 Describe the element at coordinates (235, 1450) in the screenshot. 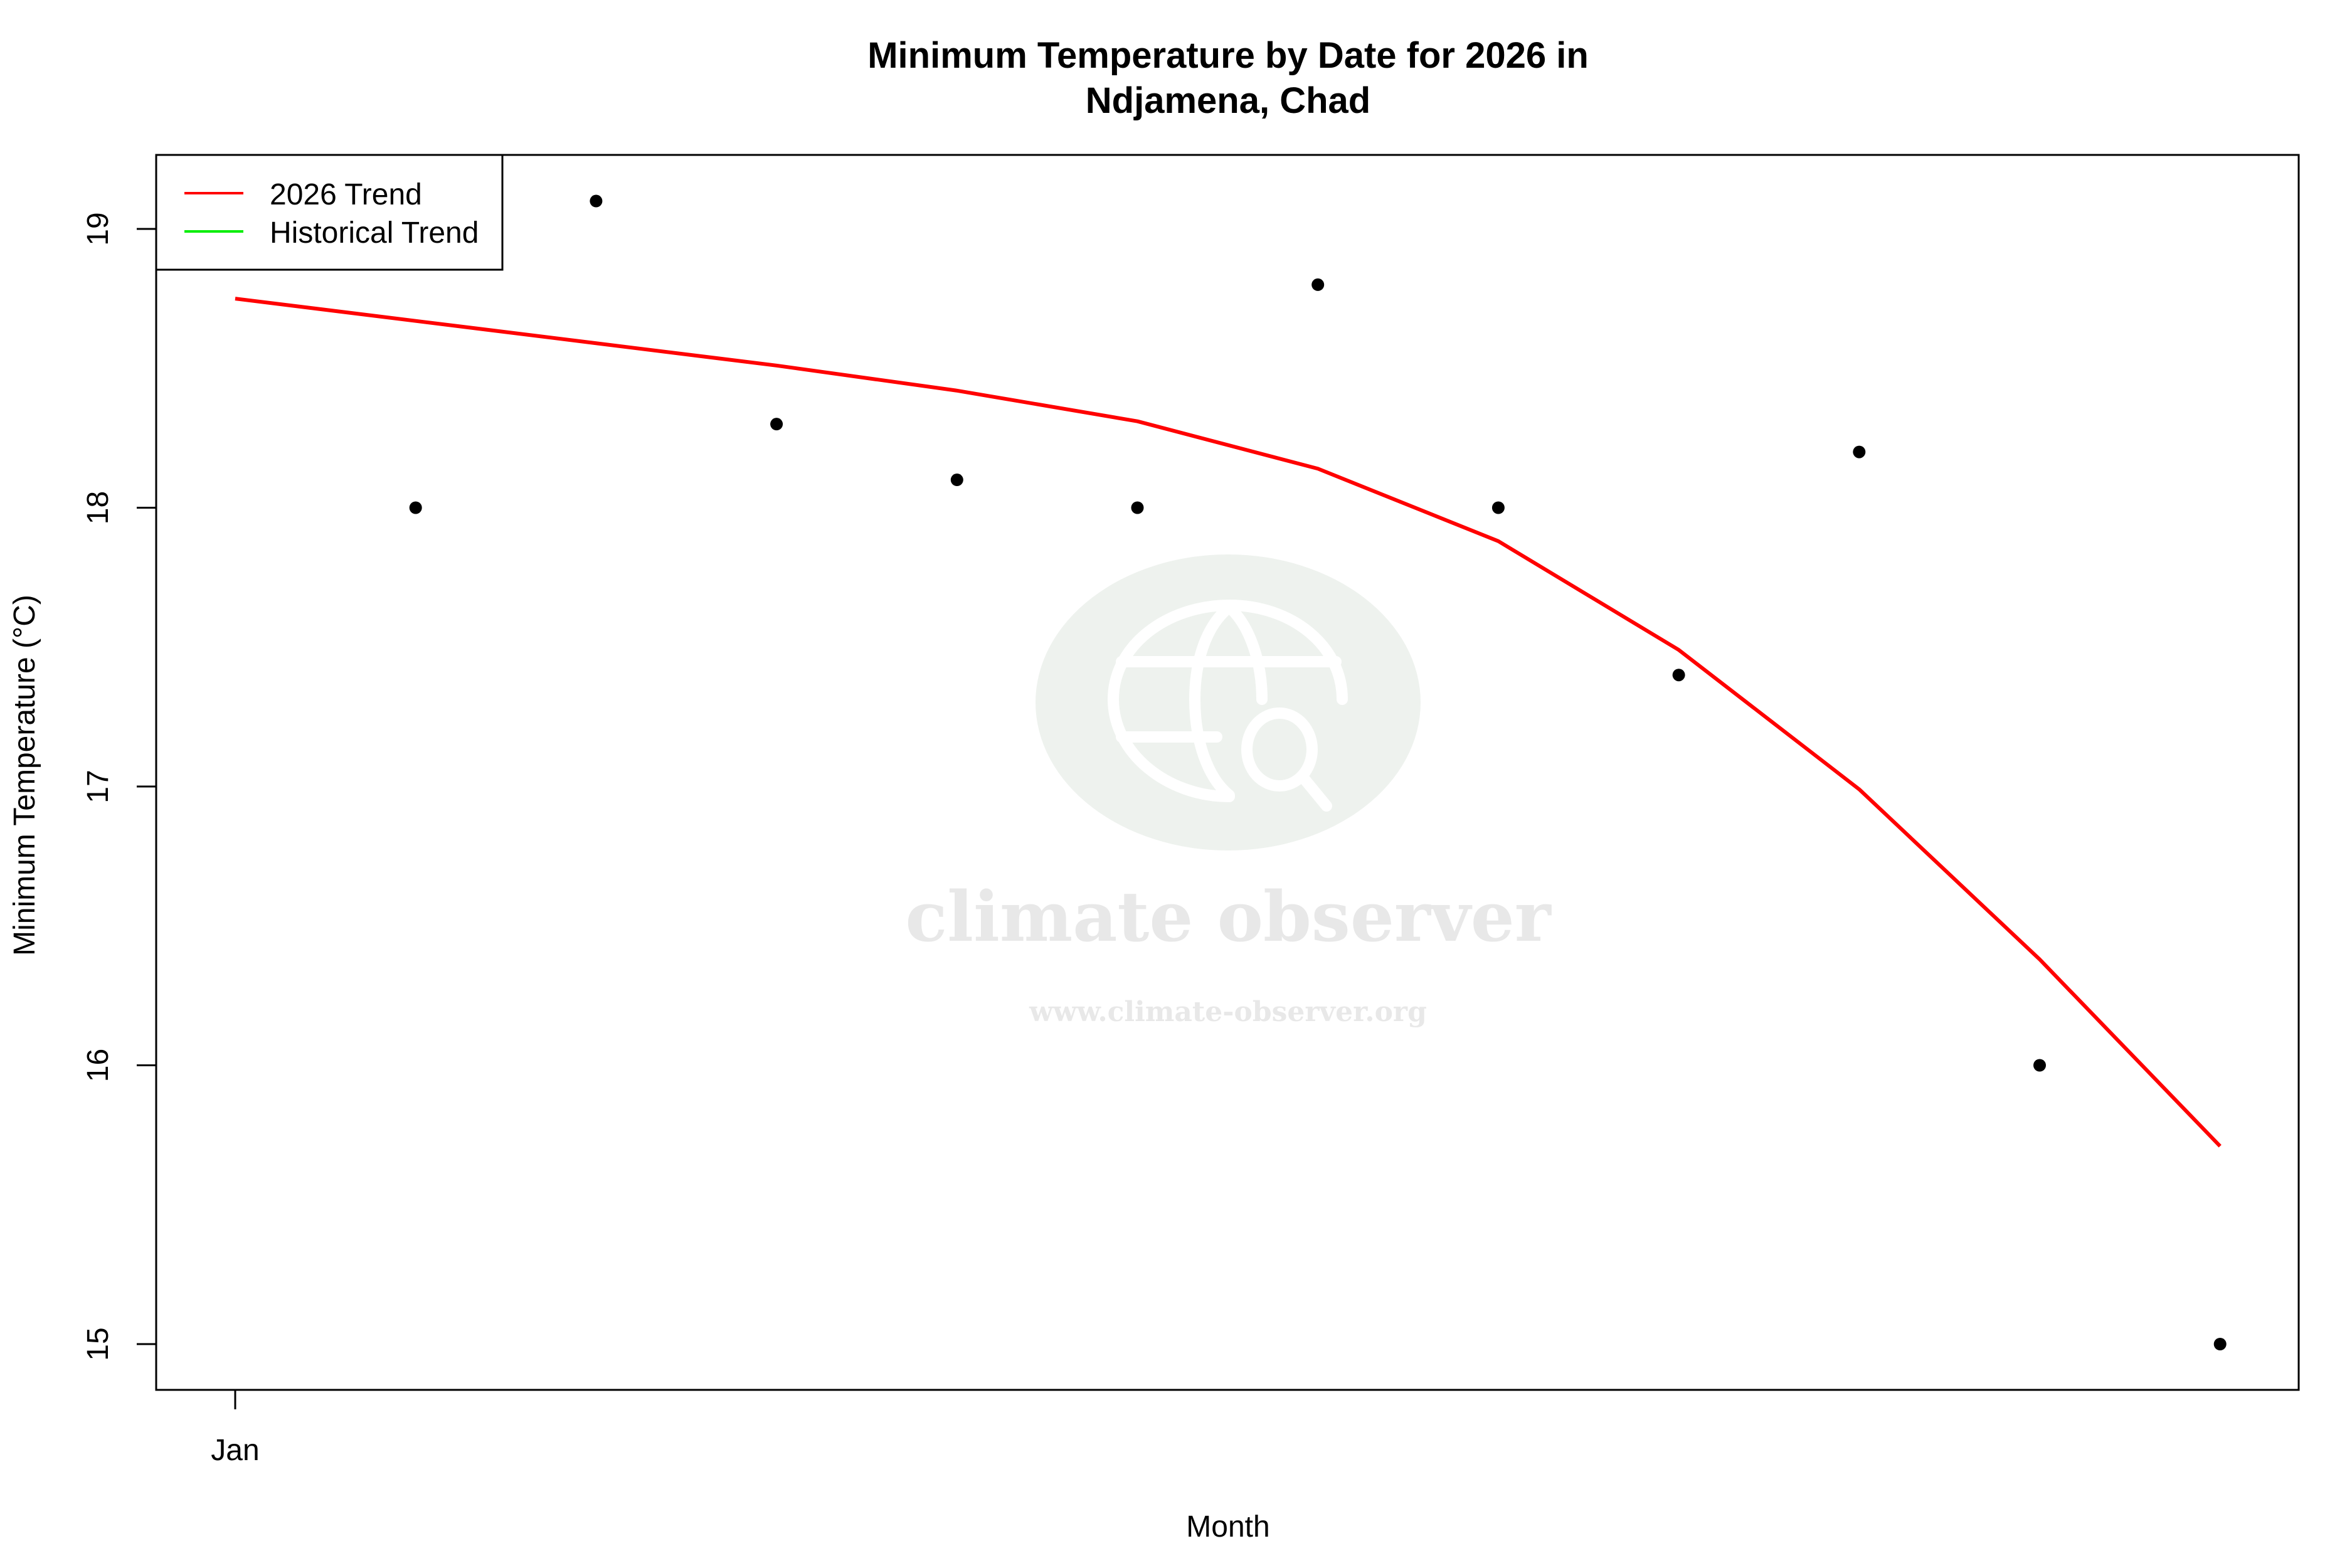

I see `x-tick-label: Jan` at that location.